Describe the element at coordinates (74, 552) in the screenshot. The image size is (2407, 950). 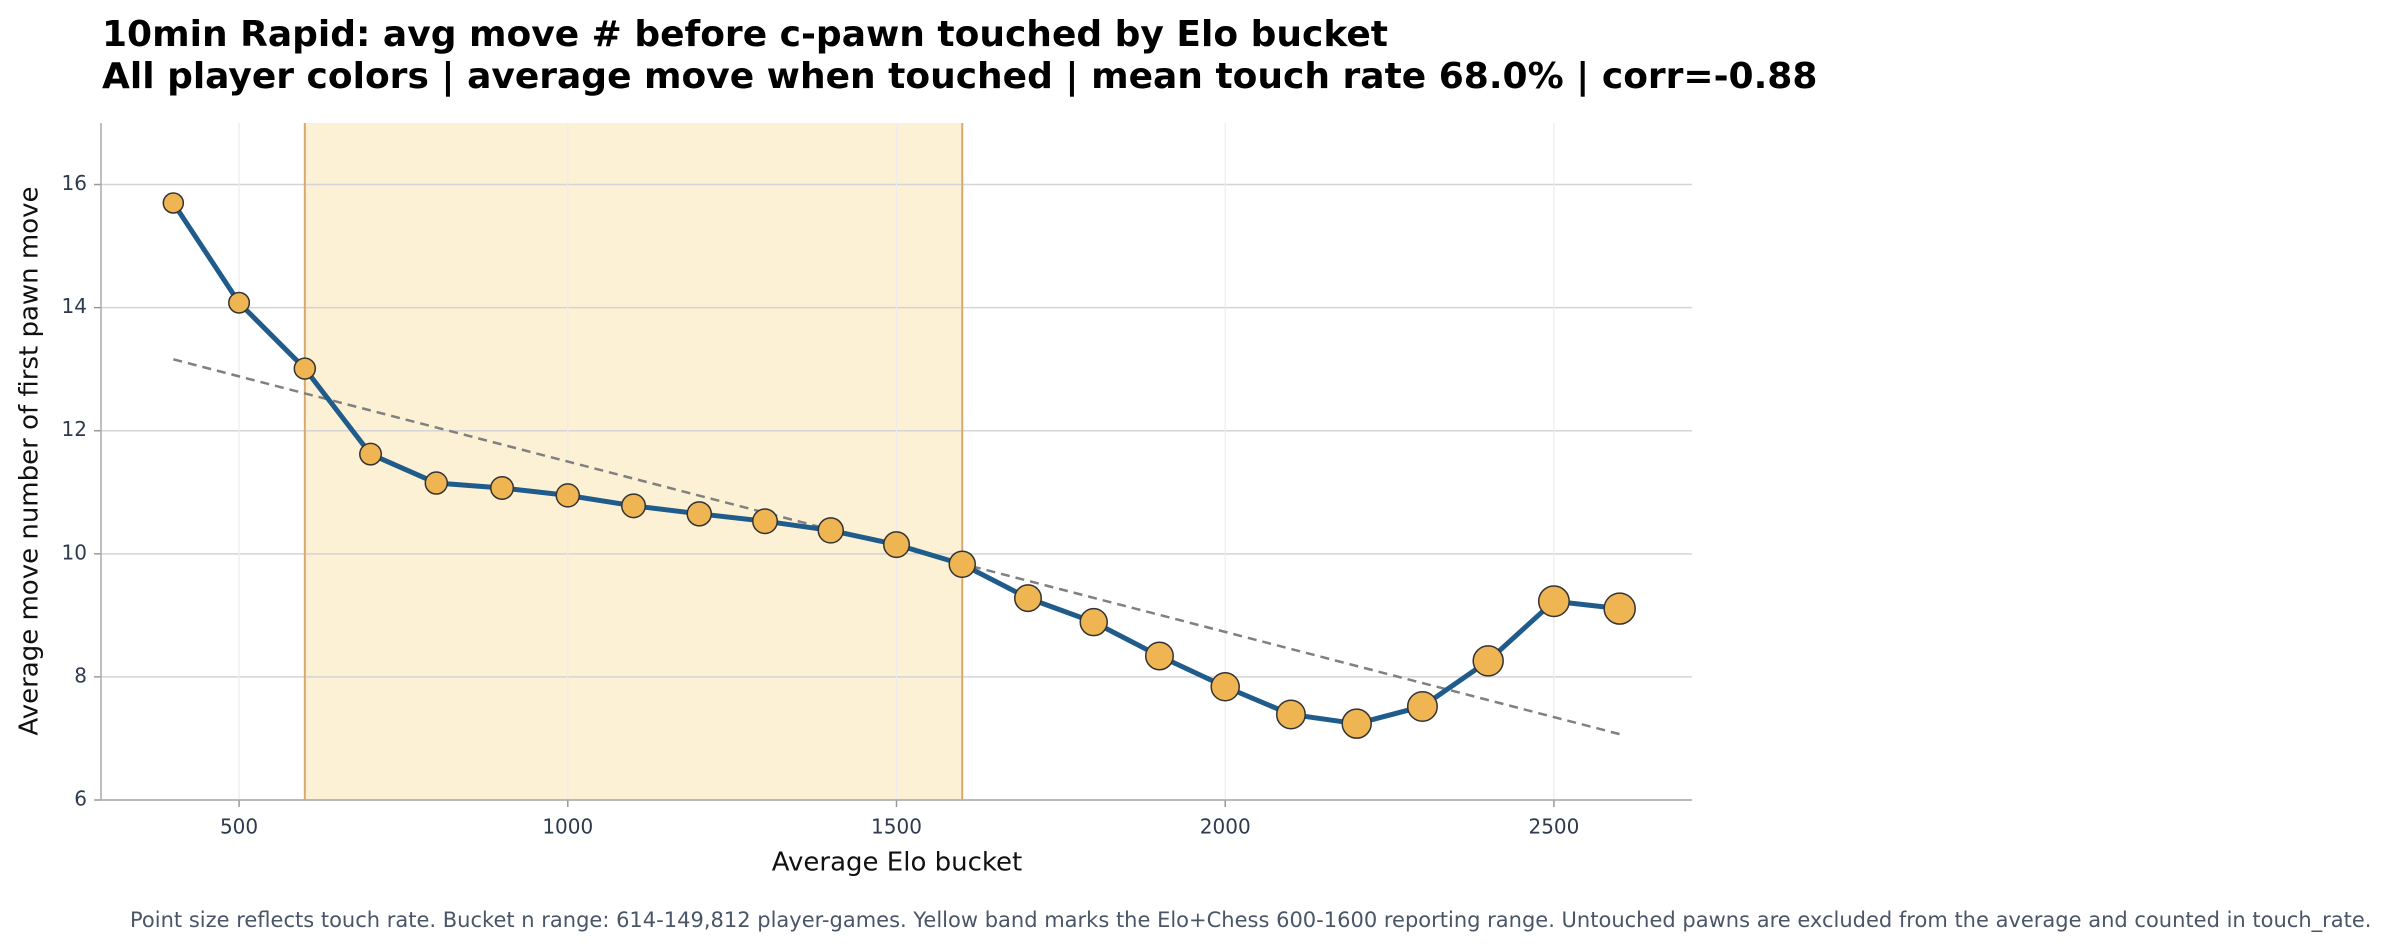
I see `y-tick-label: 10` at that location.